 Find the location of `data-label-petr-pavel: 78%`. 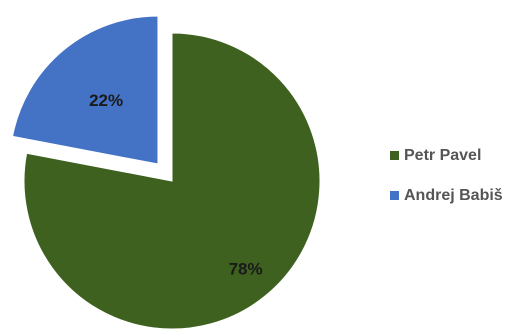

data-label-petr-pavel: 78% is located at coordinates (246, 268).